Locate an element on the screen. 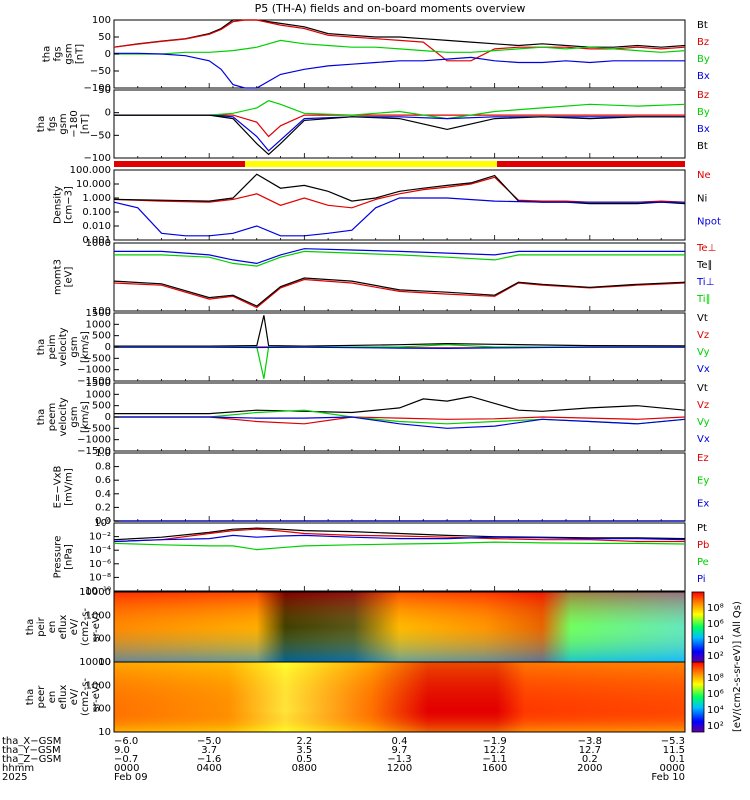  region-bar-red-left is located at coordinates (179, 164).